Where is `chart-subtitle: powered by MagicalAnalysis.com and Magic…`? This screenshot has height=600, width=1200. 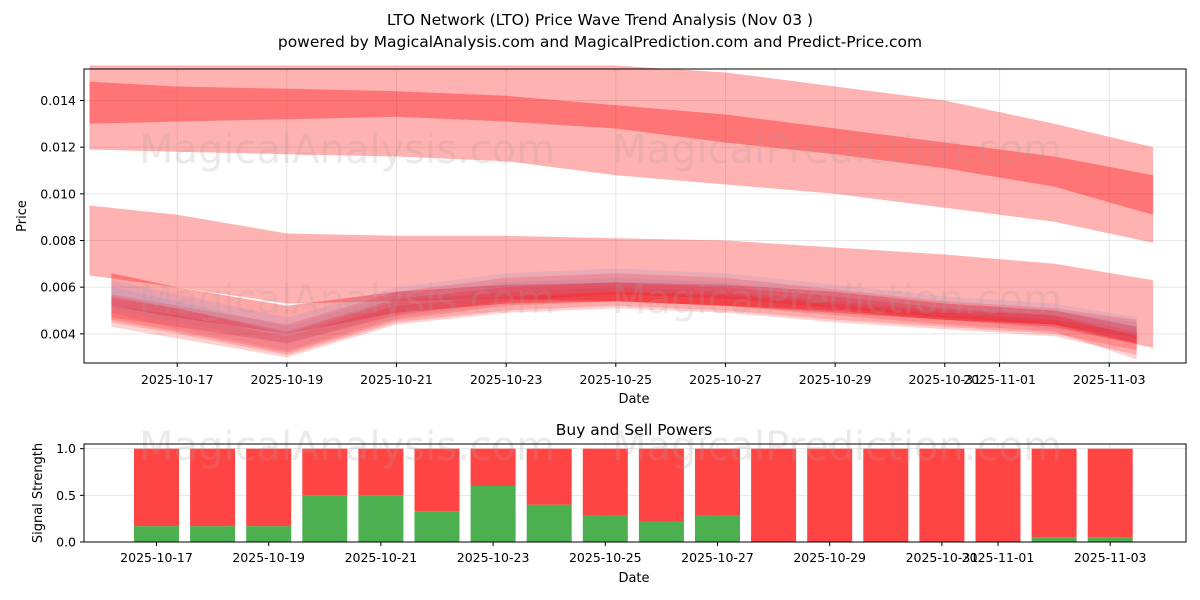 chart-subtitle: powered by MagicalAnalysis.com and Magic… is located at coordinates (600, 42).